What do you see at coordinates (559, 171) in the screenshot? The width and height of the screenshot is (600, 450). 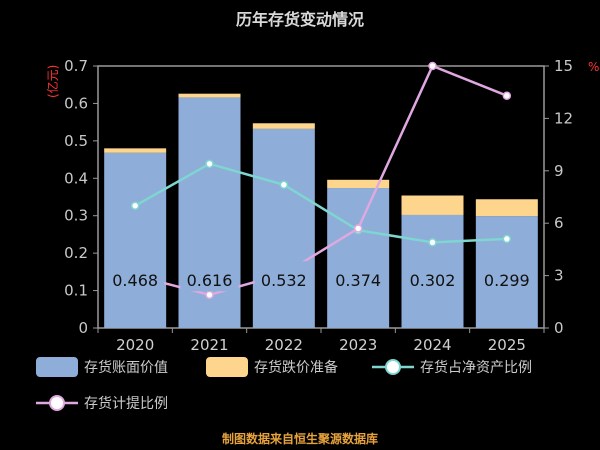 I see `y-right-tick-label: 9` at bounding box center [559, 171].